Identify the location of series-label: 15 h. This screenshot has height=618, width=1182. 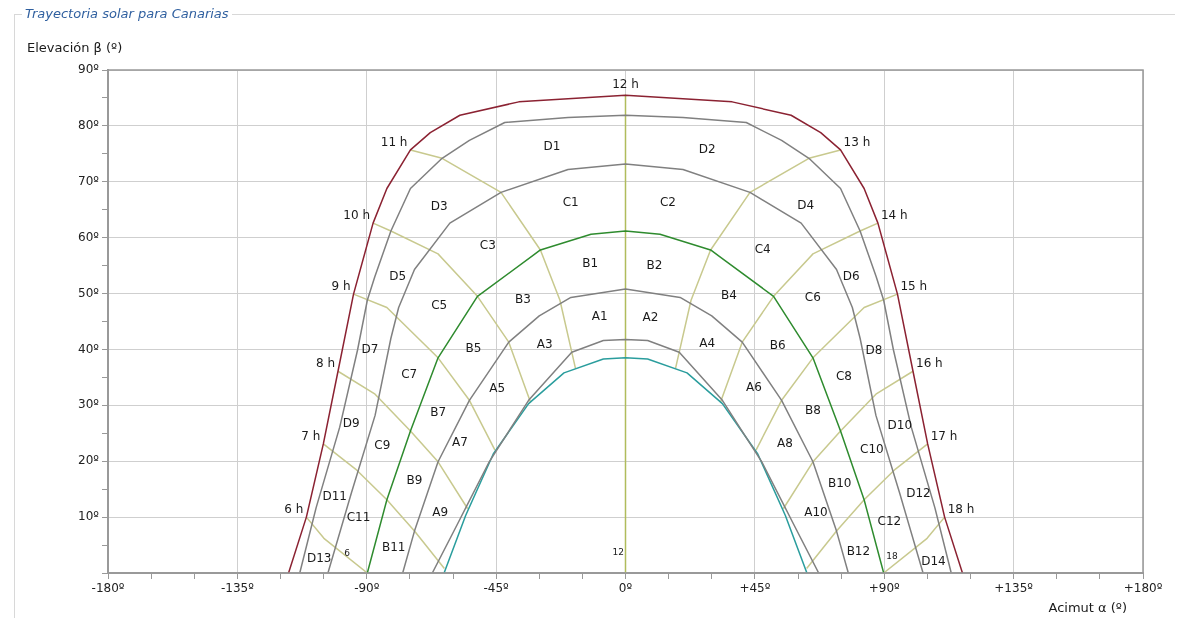
(914, 286).